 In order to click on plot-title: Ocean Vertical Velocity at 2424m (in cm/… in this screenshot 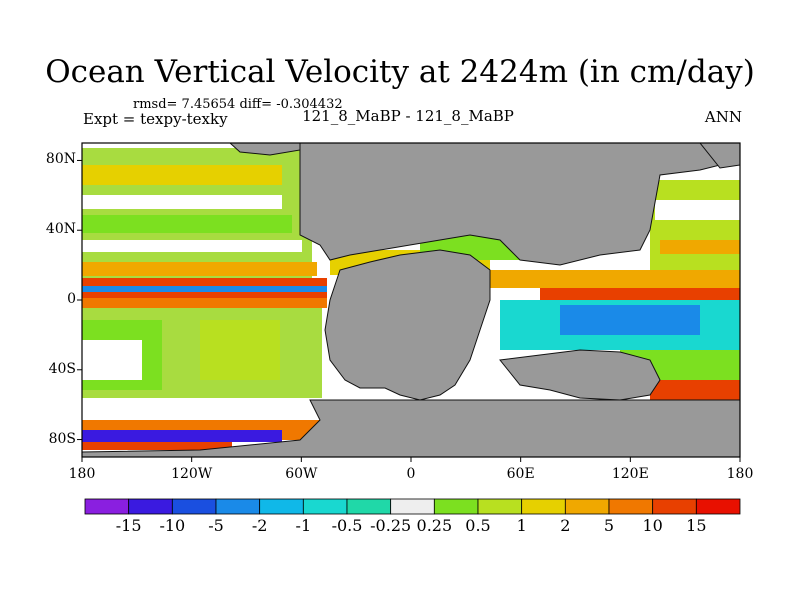, I will do `click(400, 72)`.